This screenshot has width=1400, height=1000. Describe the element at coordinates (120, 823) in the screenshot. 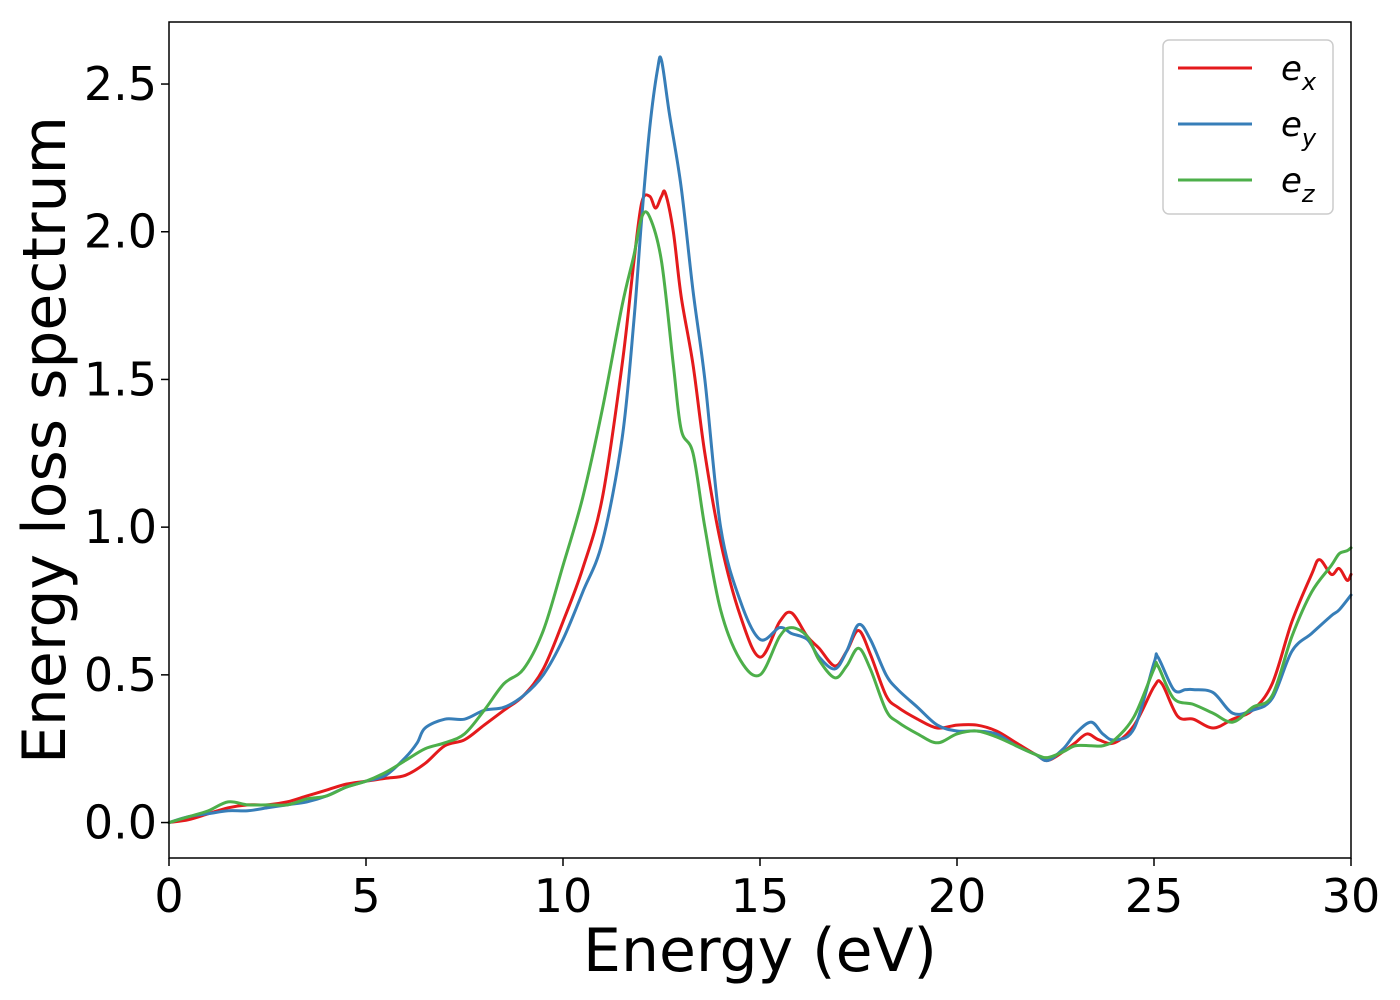

I see `y-tick-label: 0.0` at that location.